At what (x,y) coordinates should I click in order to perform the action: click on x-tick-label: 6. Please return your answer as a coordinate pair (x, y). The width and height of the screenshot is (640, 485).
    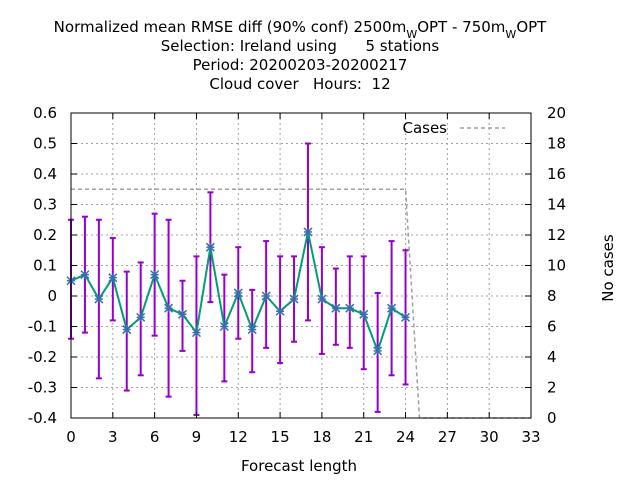
    Looking at the image, I should click on (155, 437).